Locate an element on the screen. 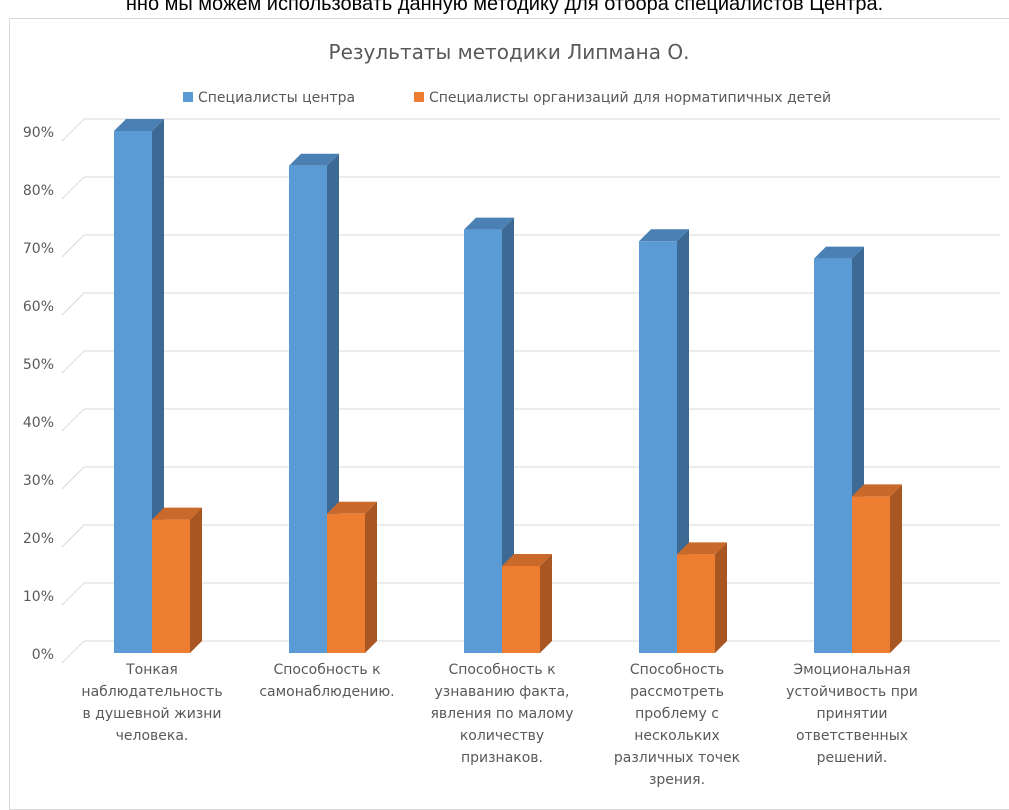 This screenshot has height=810, width=1009. y-tick-label: 20% is located at coordinates (38, 539).